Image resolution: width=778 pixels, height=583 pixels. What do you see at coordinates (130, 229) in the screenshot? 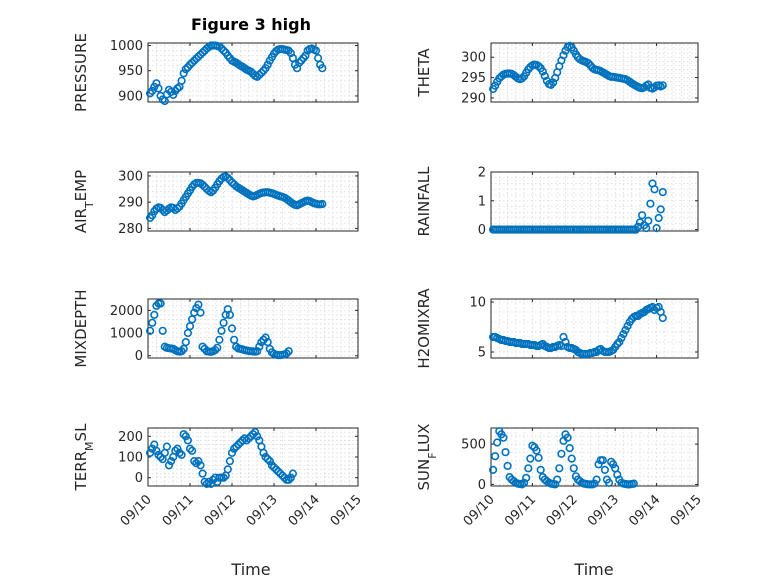
I see `y-tick-label: 280` at bounding box center [130, 229].